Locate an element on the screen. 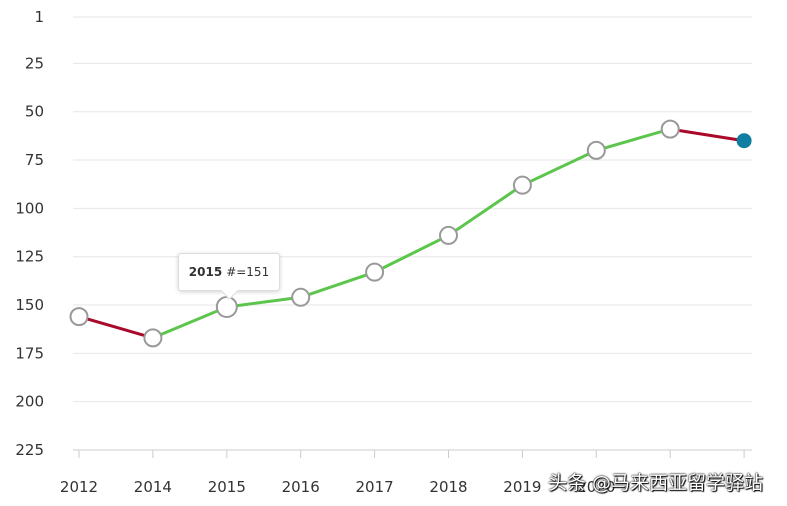 The width and height of the screenshot is (787, 506). y-tick-label: 50 is located at coordinates (34, 112).